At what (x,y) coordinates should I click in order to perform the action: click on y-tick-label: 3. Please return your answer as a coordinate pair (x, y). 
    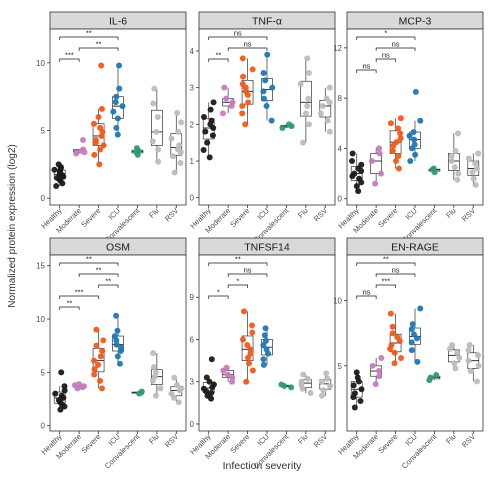
    Looking at the image, I should click on (192, 382).